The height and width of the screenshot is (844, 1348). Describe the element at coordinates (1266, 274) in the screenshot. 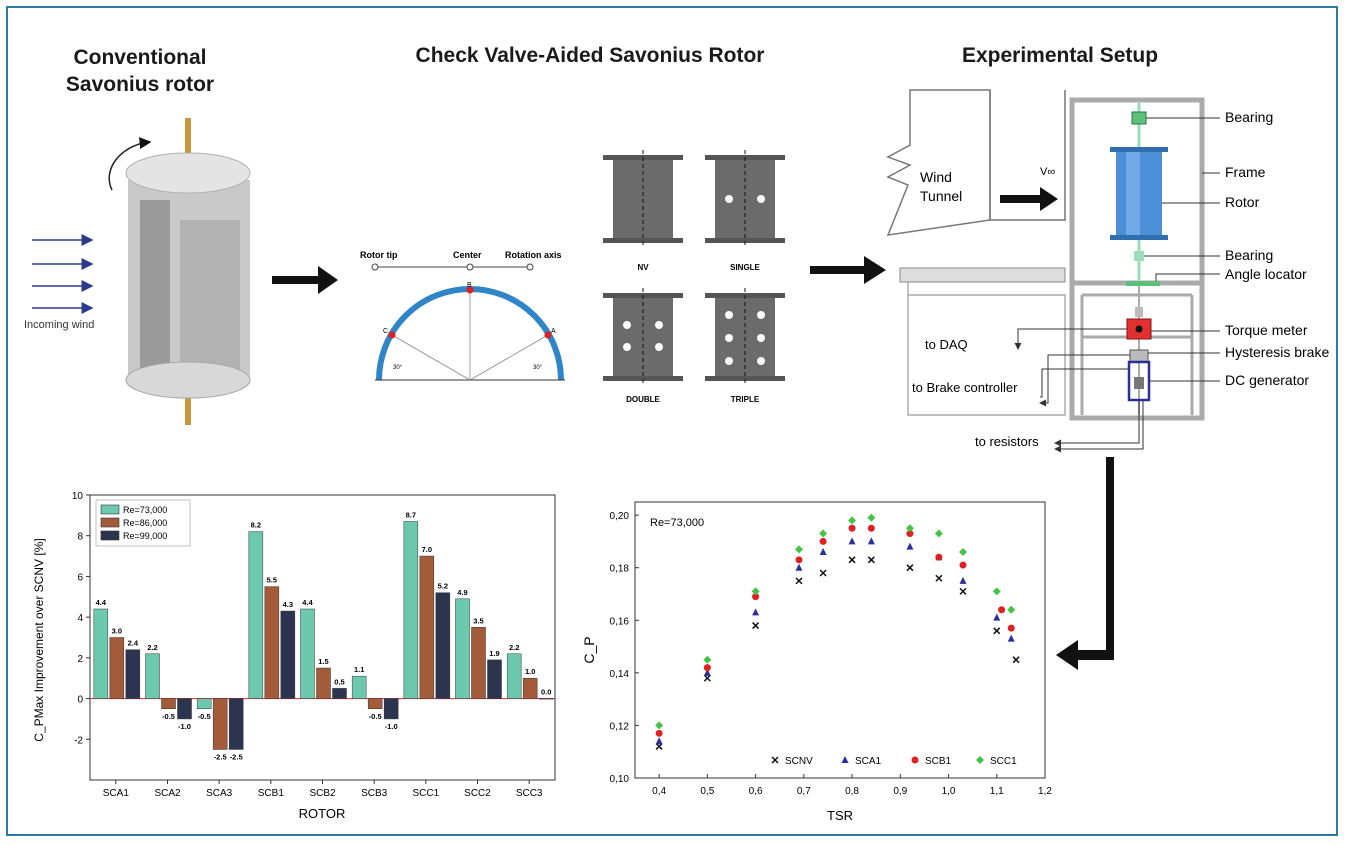

I see `angle-locator-label: Angle locator` at that location.